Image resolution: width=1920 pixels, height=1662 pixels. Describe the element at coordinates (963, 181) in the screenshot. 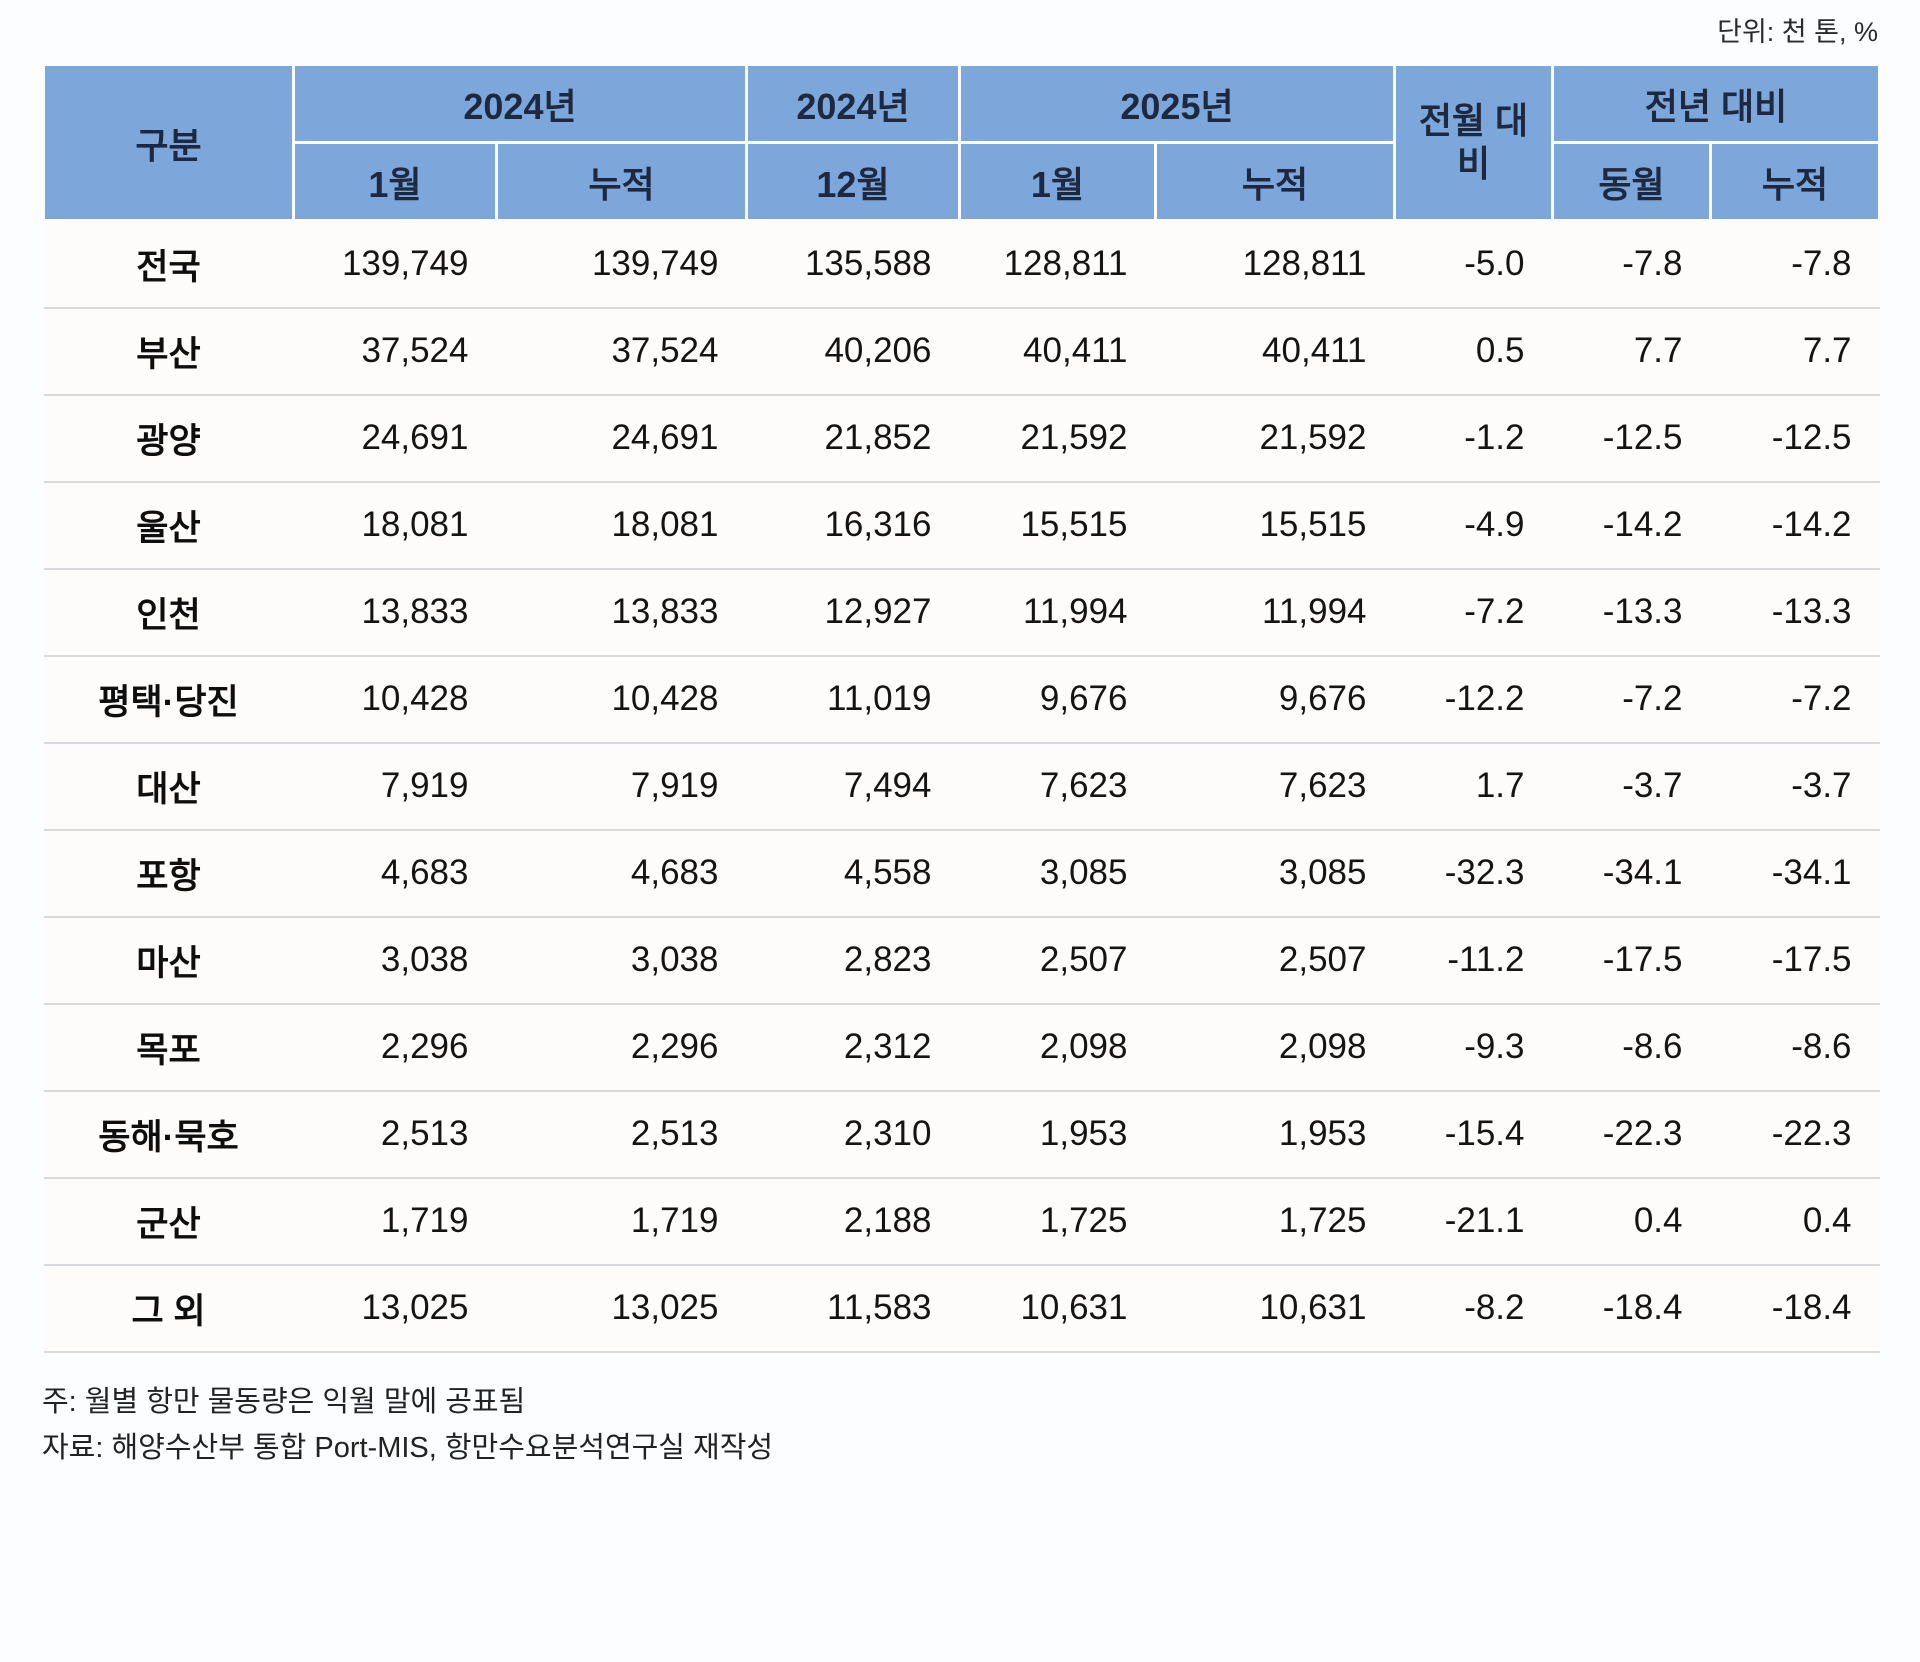

I see `header-row-sub: 1월 누적 12월 1월 누적 동월 누적` at that location.